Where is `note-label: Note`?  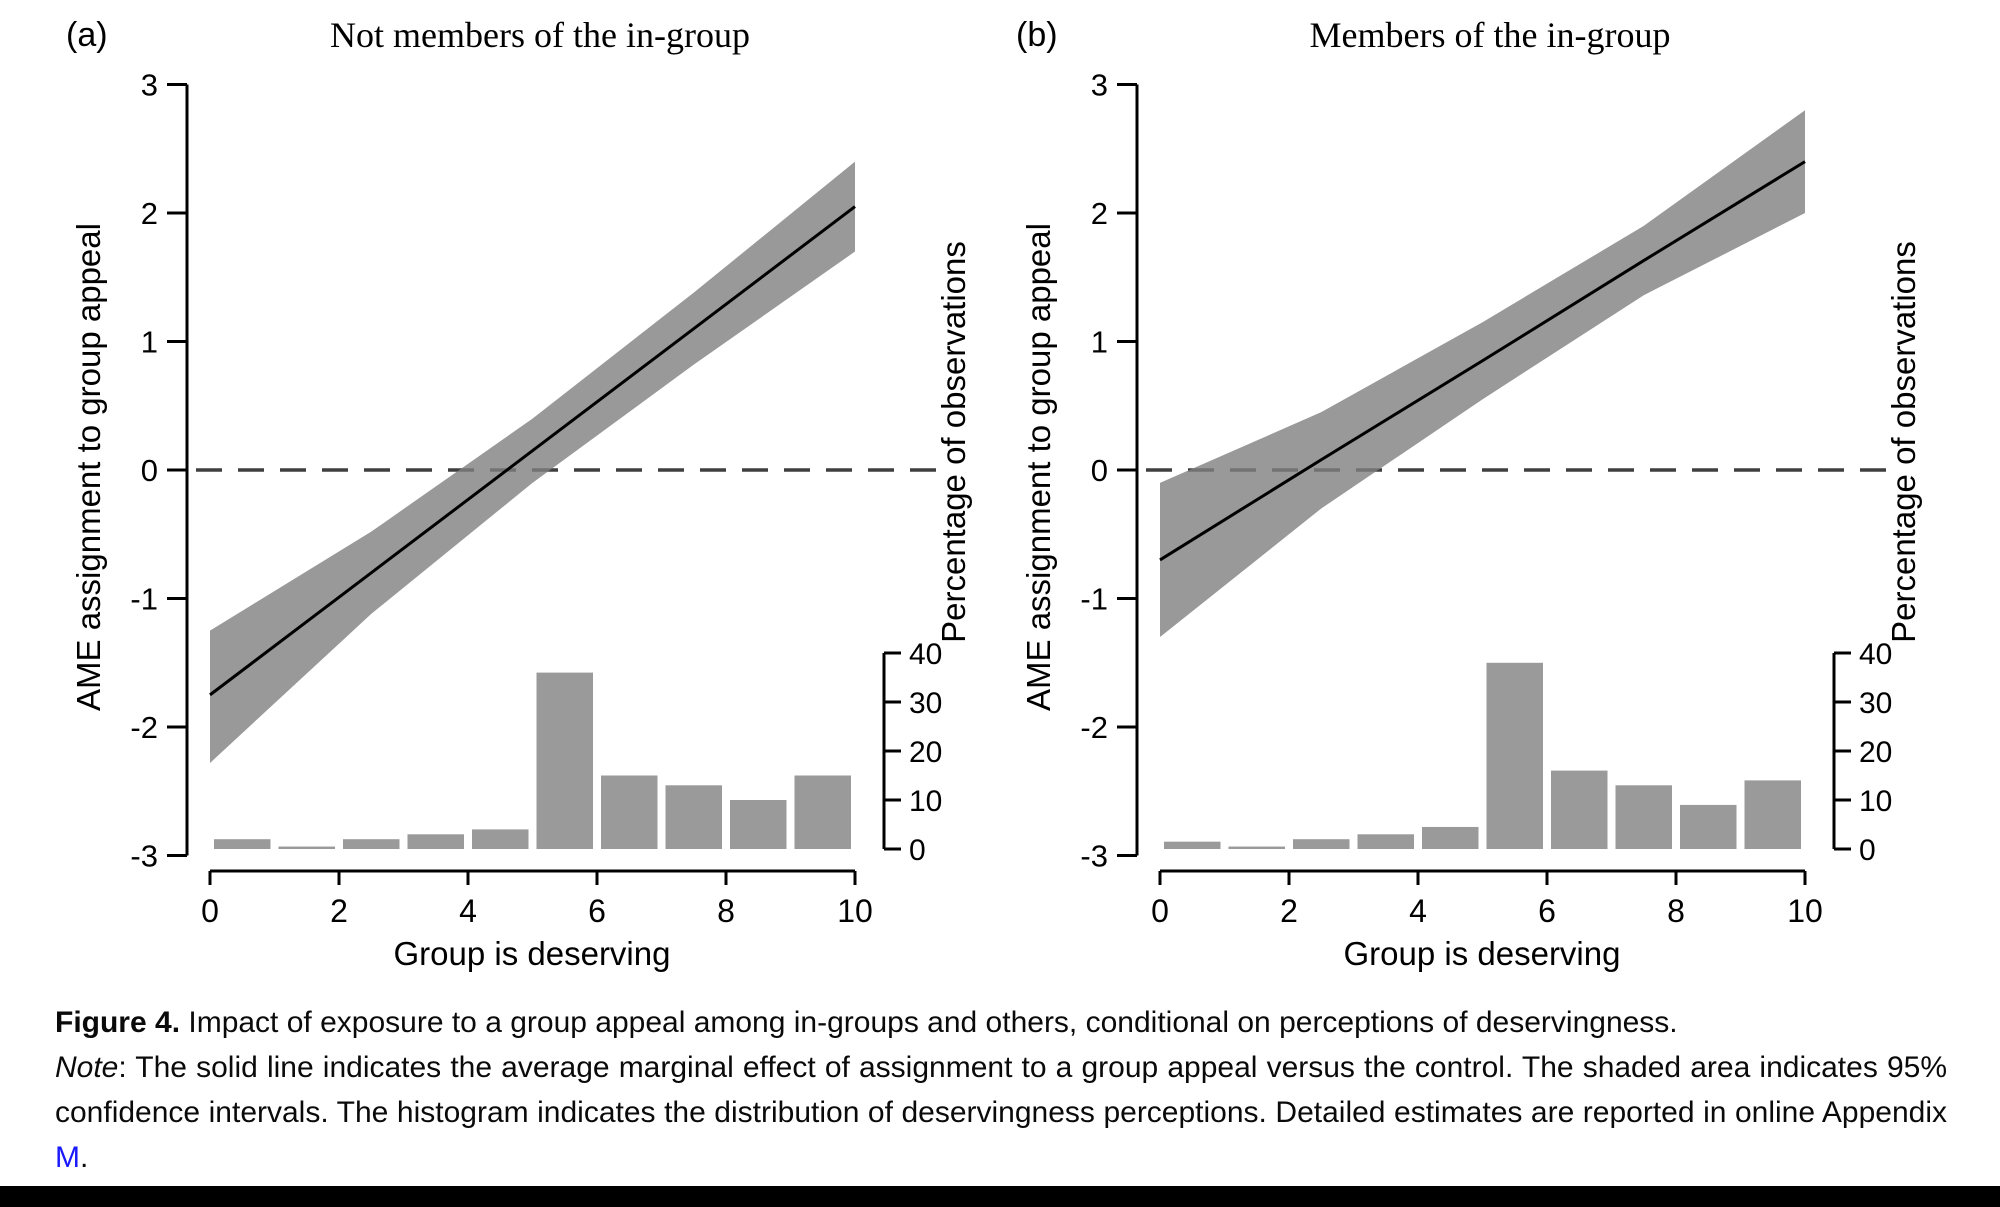 note-label: Note is located at coordinates (87, 1067).